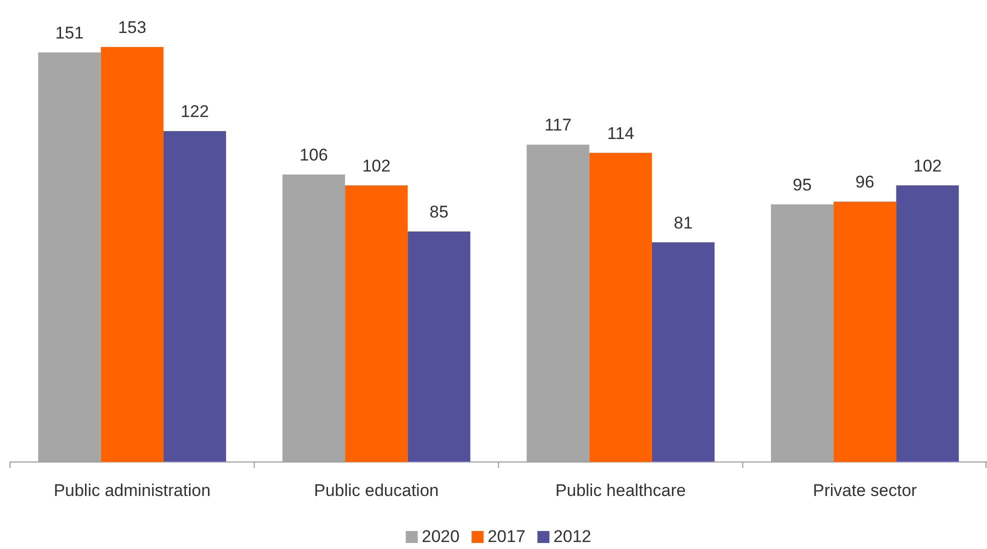  I want to click on data-label: 81, so click(683, 222).